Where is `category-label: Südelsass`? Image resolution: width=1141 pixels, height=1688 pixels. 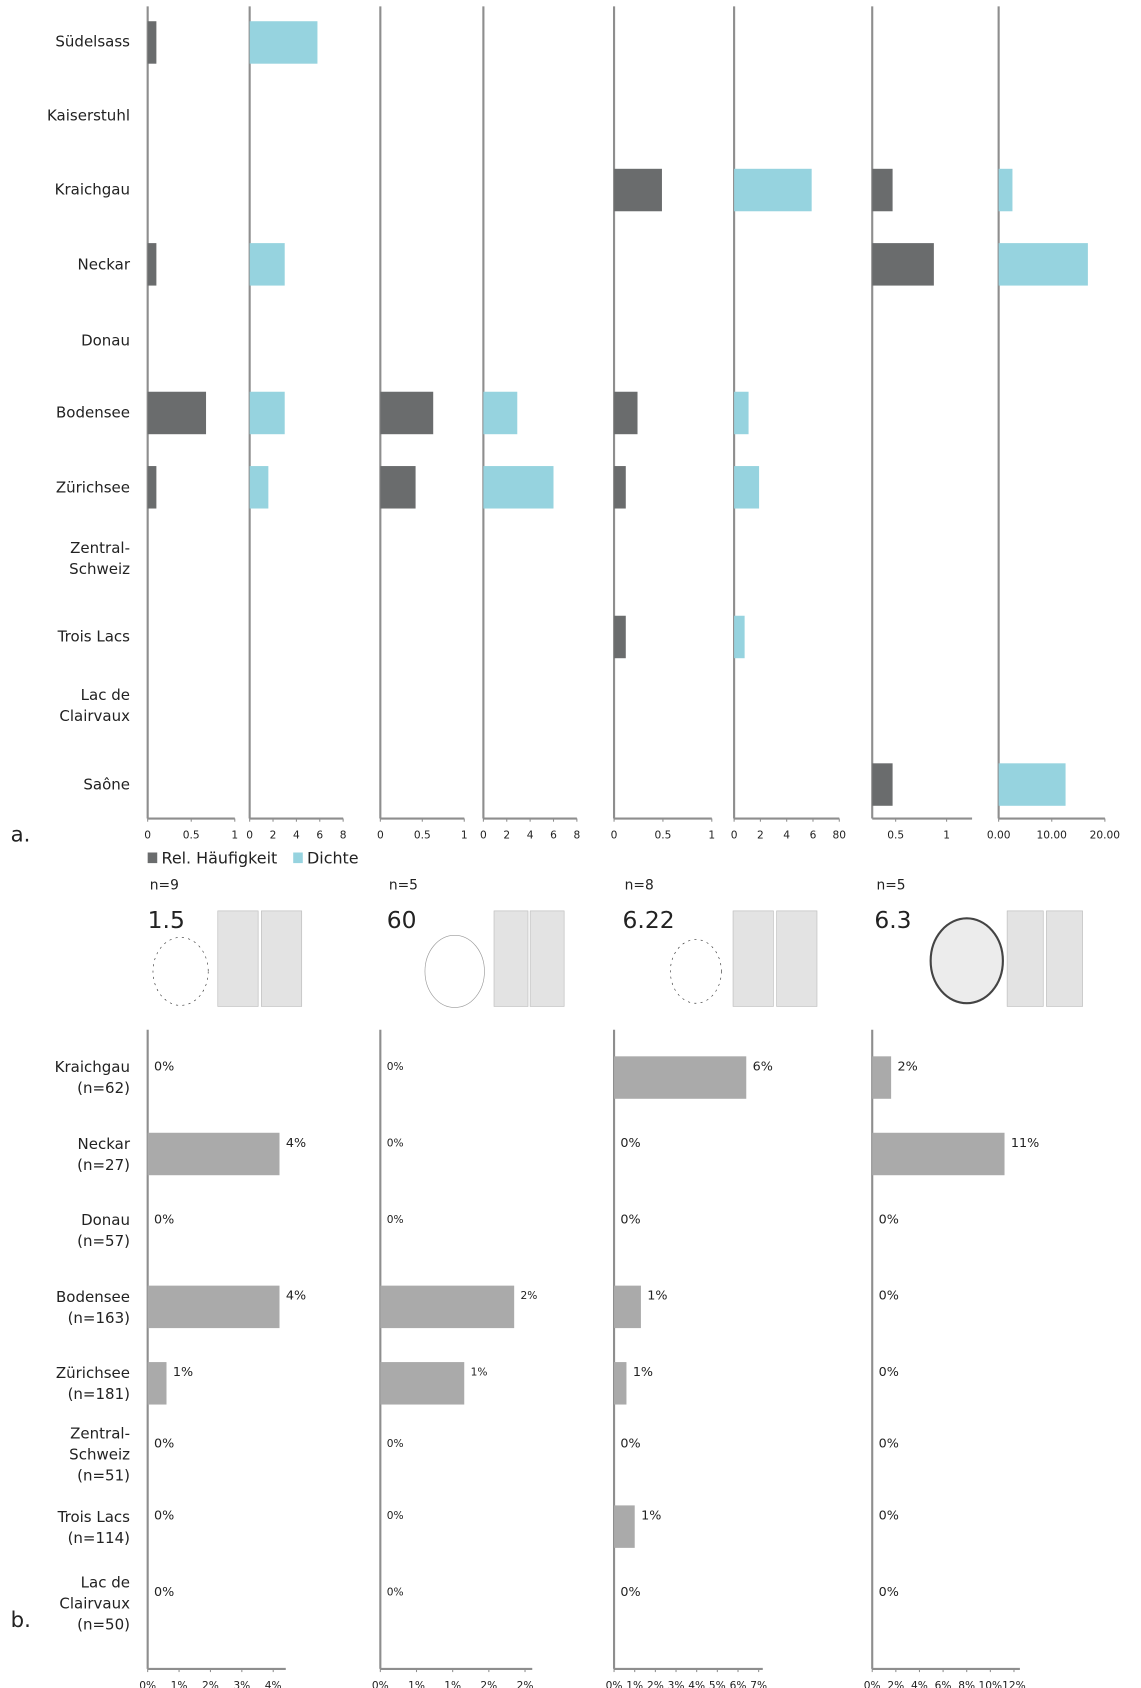
category-label: Südelsass is located at coordinates (92, 41).